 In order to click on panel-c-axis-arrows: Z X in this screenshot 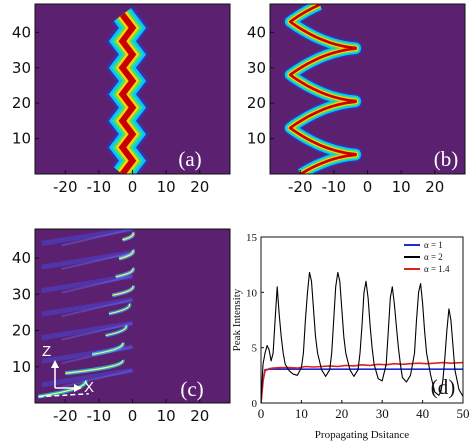, I will do `click(68, 369)`.